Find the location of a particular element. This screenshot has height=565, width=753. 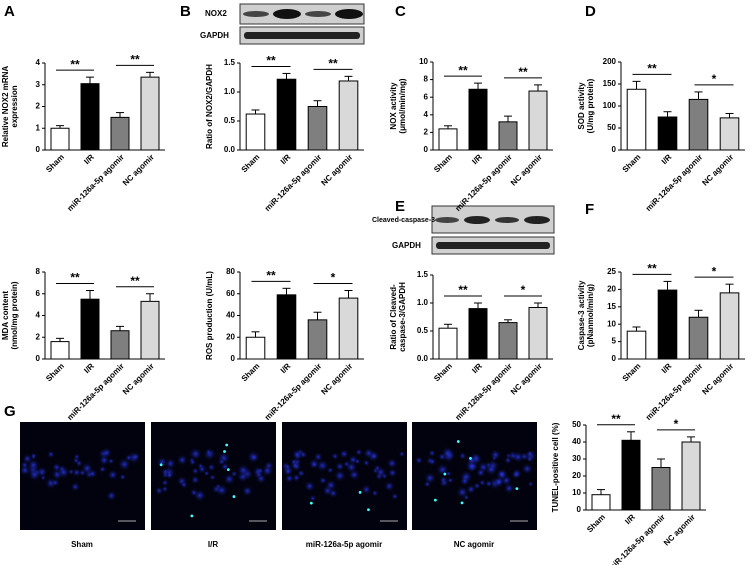

y-axis-label: (nmol/mg protein) is located at coordinates (14, 315).